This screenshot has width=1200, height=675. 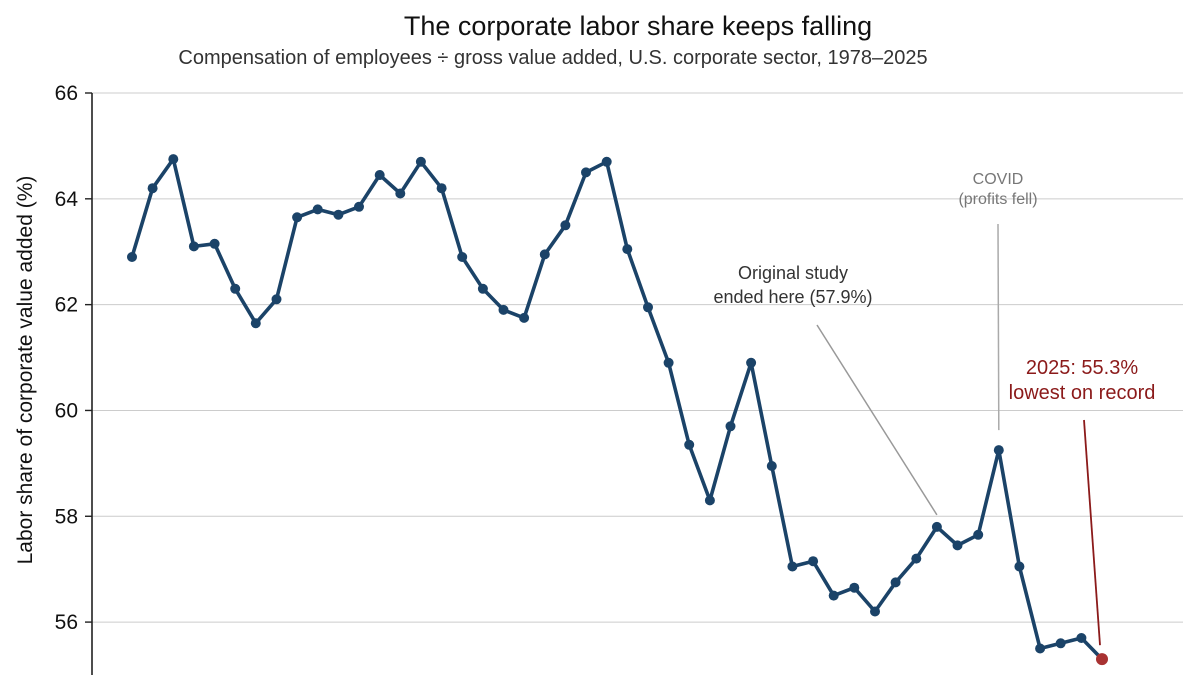 I want to click on y-tick-label: 64, so click(x=67, y=199).